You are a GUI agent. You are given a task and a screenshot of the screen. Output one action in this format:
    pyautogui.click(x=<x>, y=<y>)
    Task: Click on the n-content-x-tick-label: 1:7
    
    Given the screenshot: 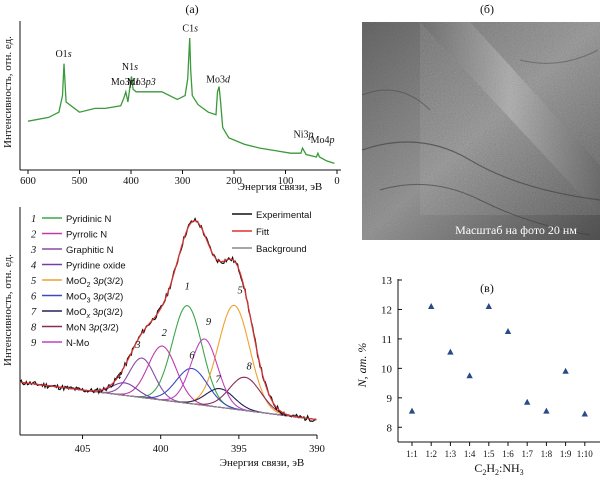 What is the action you would take?
    pyautogui.click(x=527, y=454)
    